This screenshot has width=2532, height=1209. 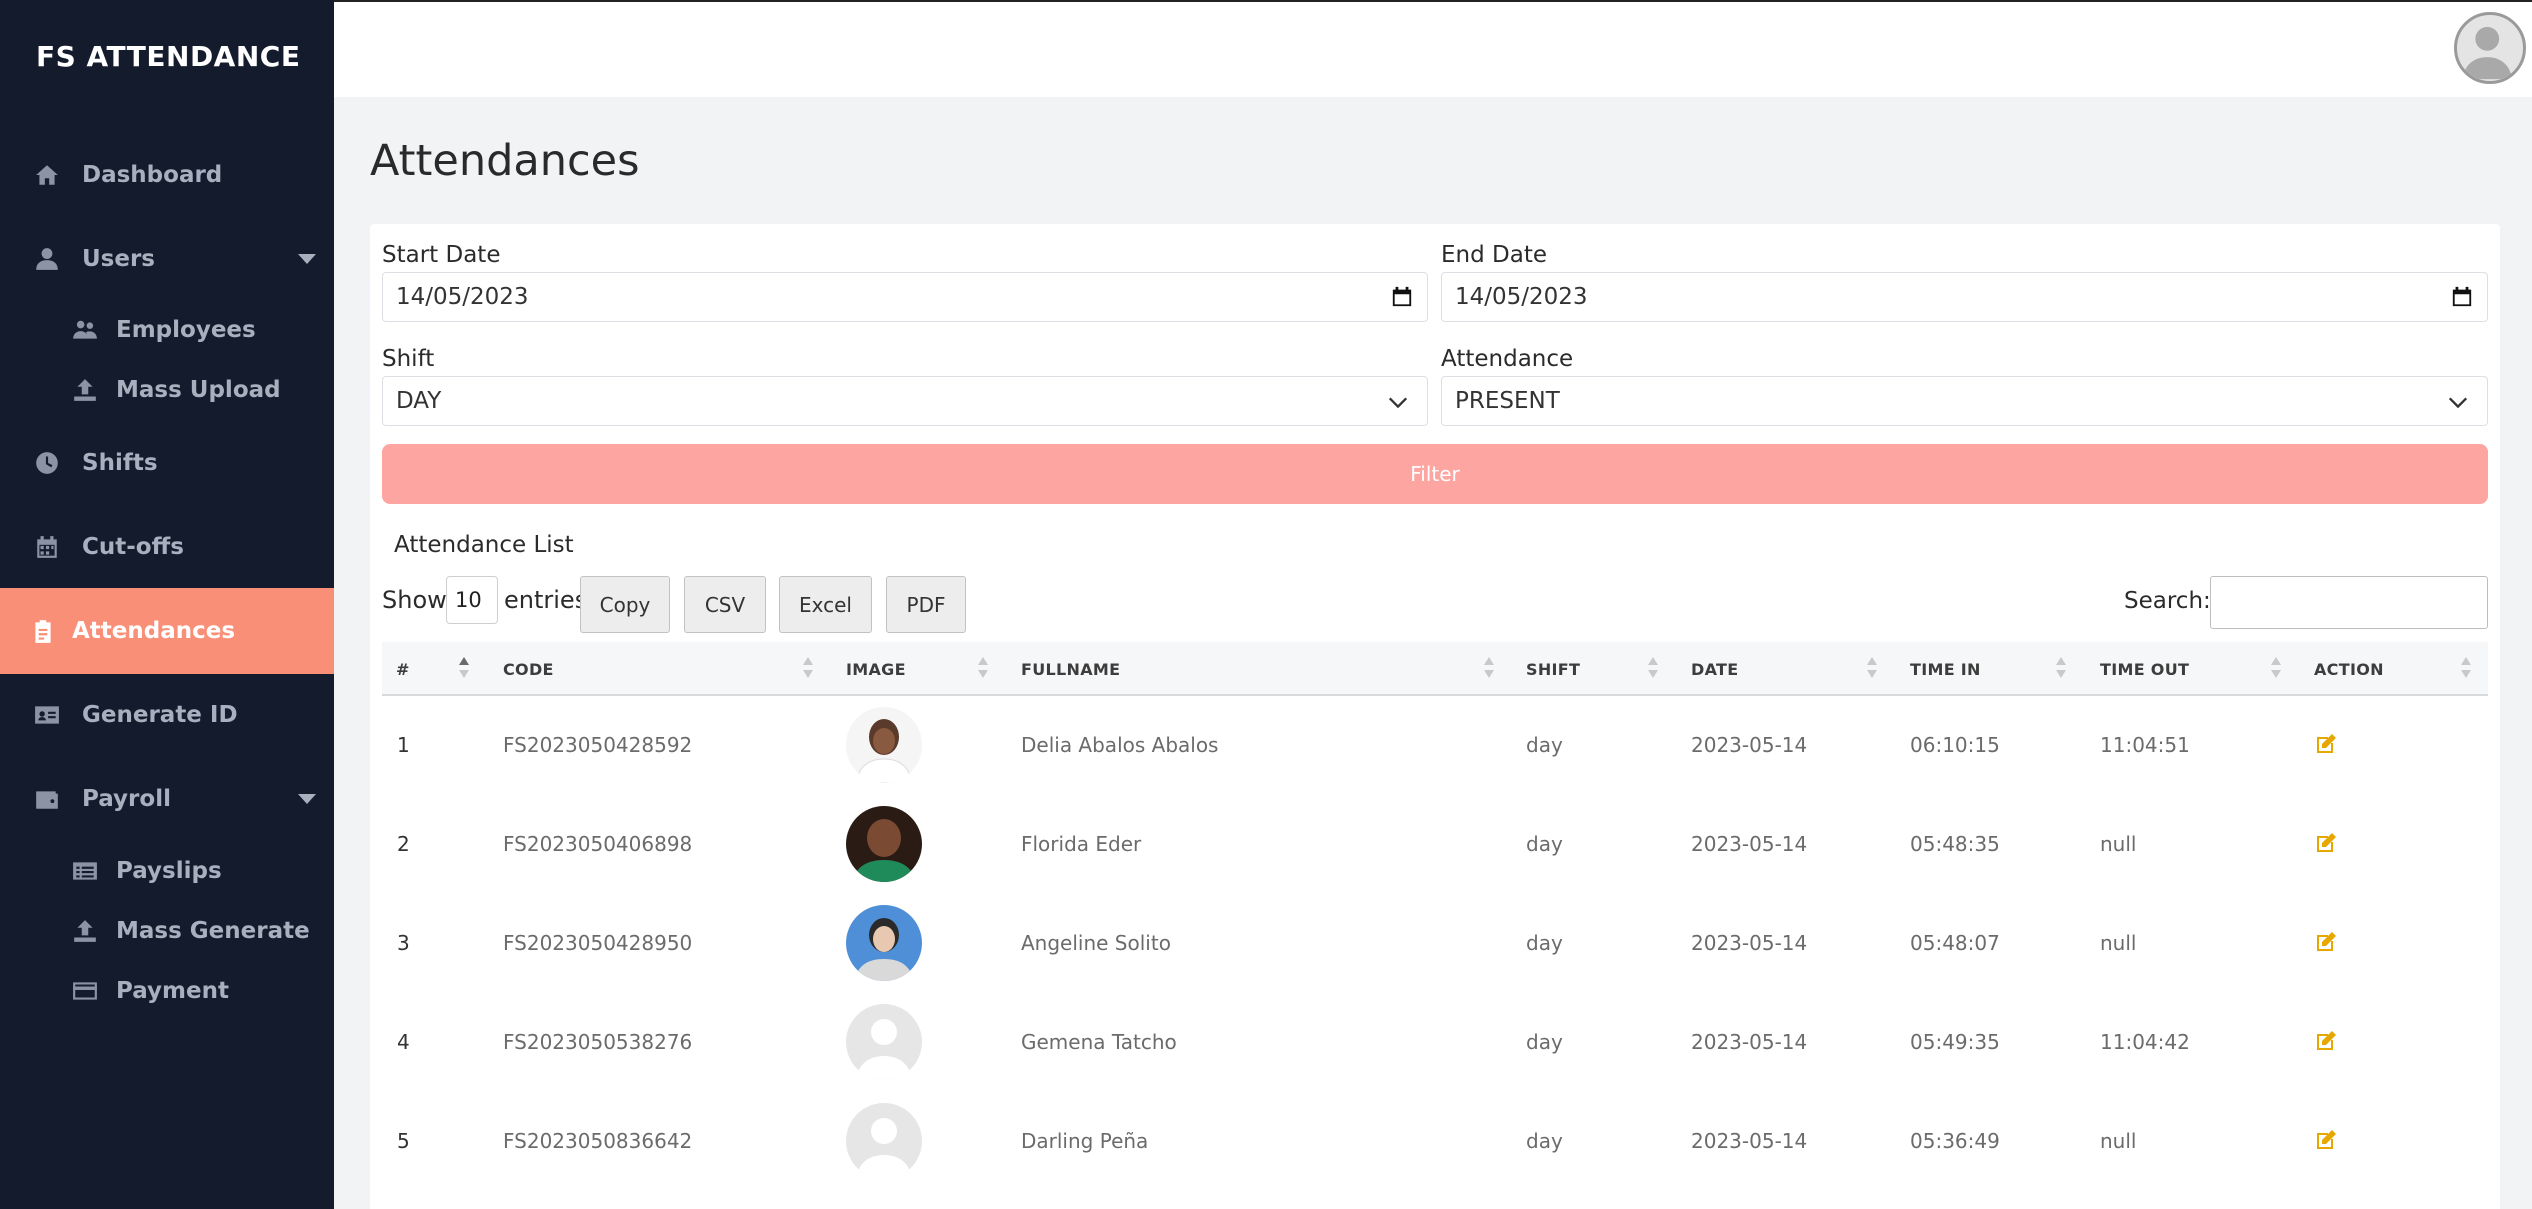 I want to click on sidebar-item-payment: Payment, so click(x=167, y=991).